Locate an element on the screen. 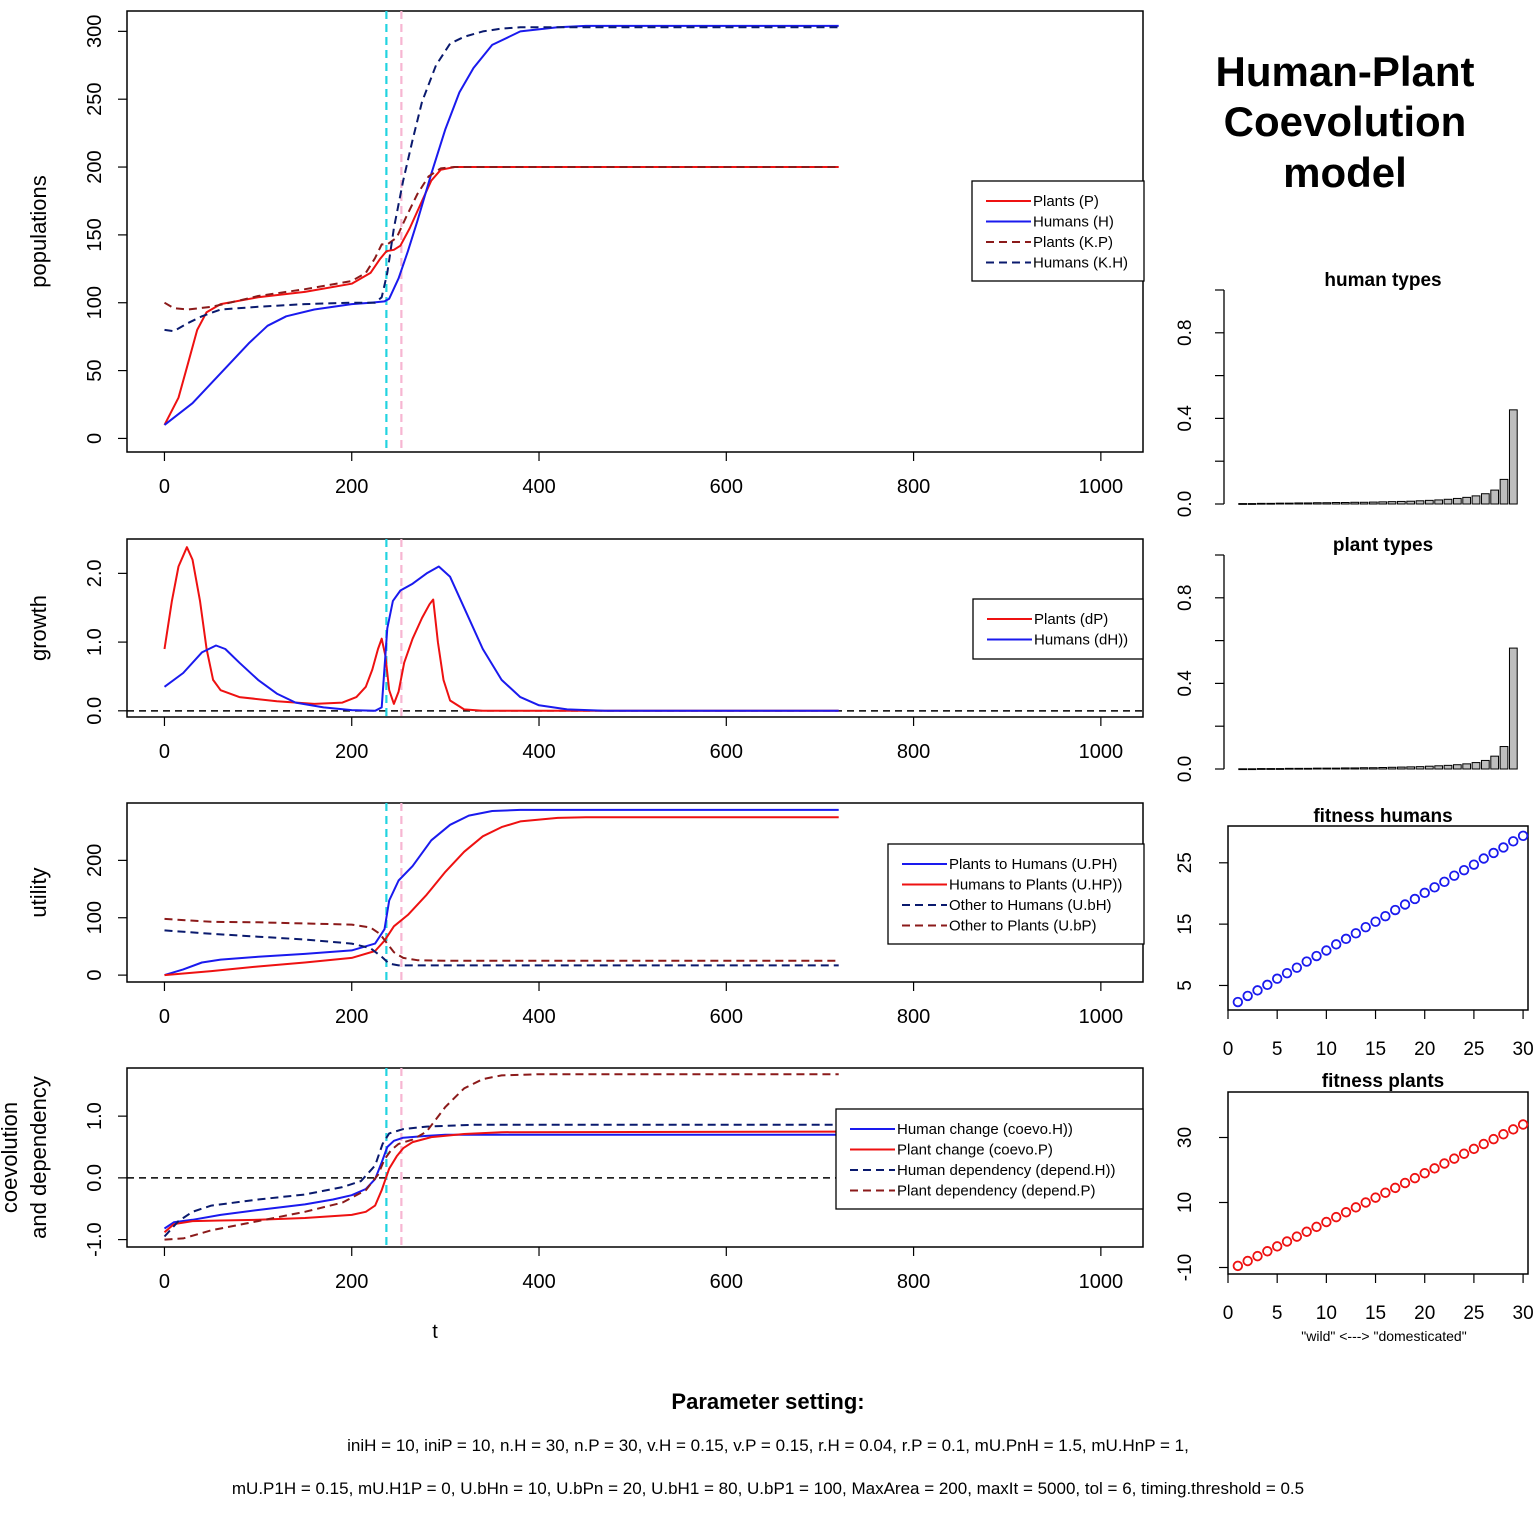 The height and width of the screenshot is (1536, 1536). y-tick-label: 200 is located at coordinates (95, 860).